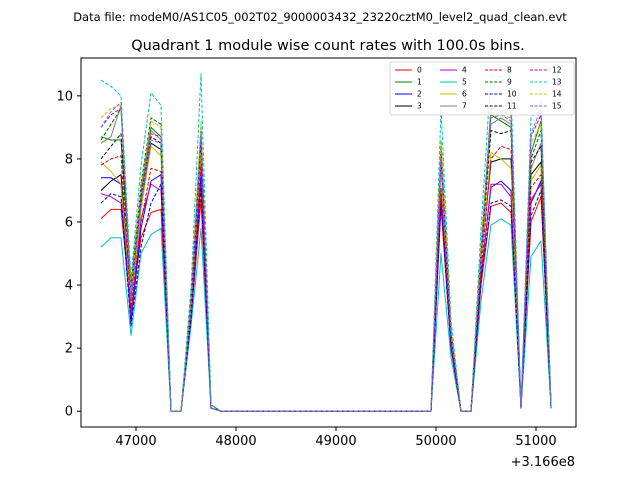  What do you see at coordinates (435, 441) in the screenshot?
I see `x-tick-label: 50000` at bounding box center [435, 441].